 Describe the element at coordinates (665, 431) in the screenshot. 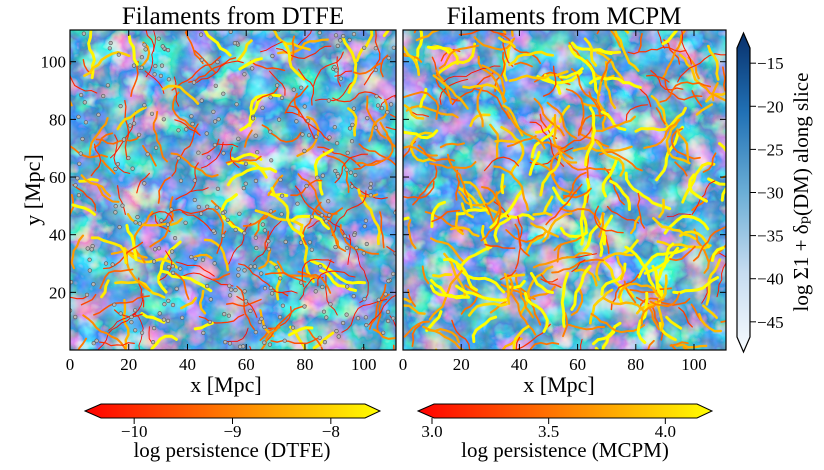

I see `persistence-tick-label: 4.0` at that location.